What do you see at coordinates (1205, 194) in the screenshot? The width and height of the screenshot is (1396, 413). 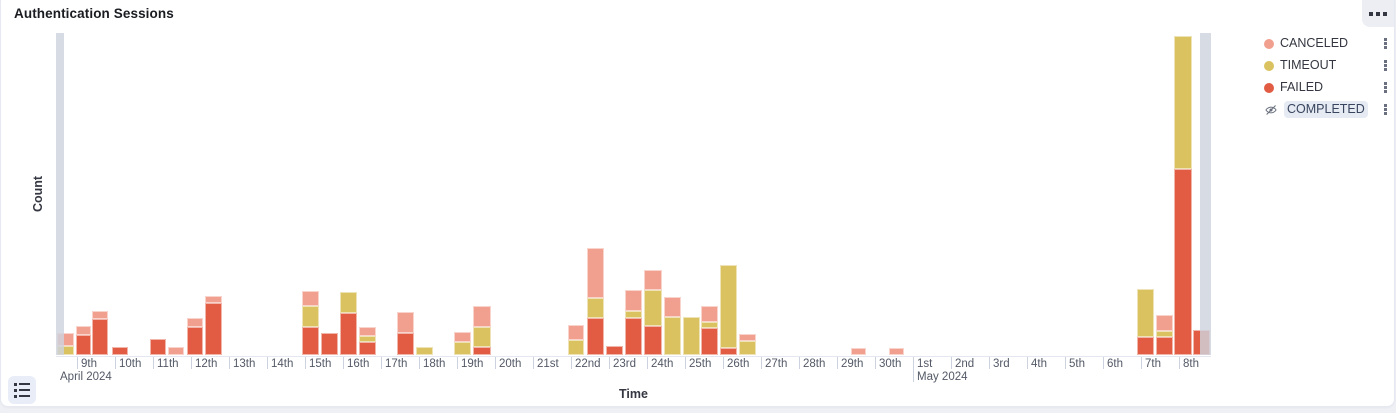 I see `partial-bucket-bar` at bounding box center [1205, 194].